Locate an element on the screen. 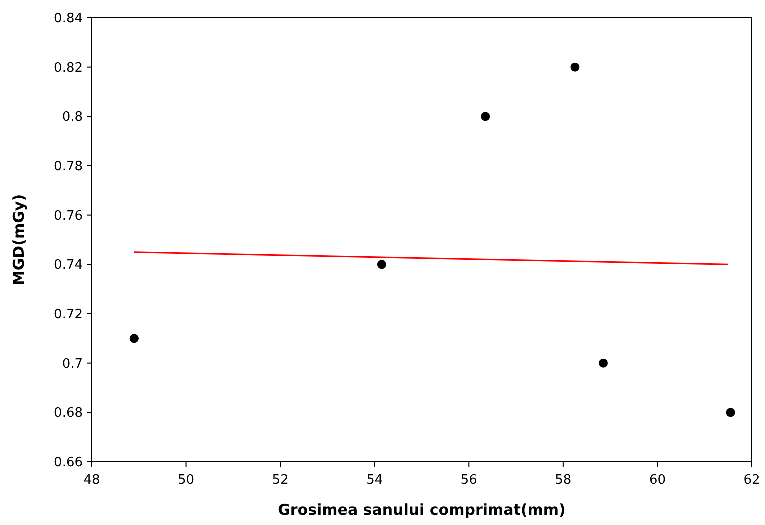 This screenshot has height=525, width=765. y-tick-label: 0.7 is located at coordinates (72, 364).